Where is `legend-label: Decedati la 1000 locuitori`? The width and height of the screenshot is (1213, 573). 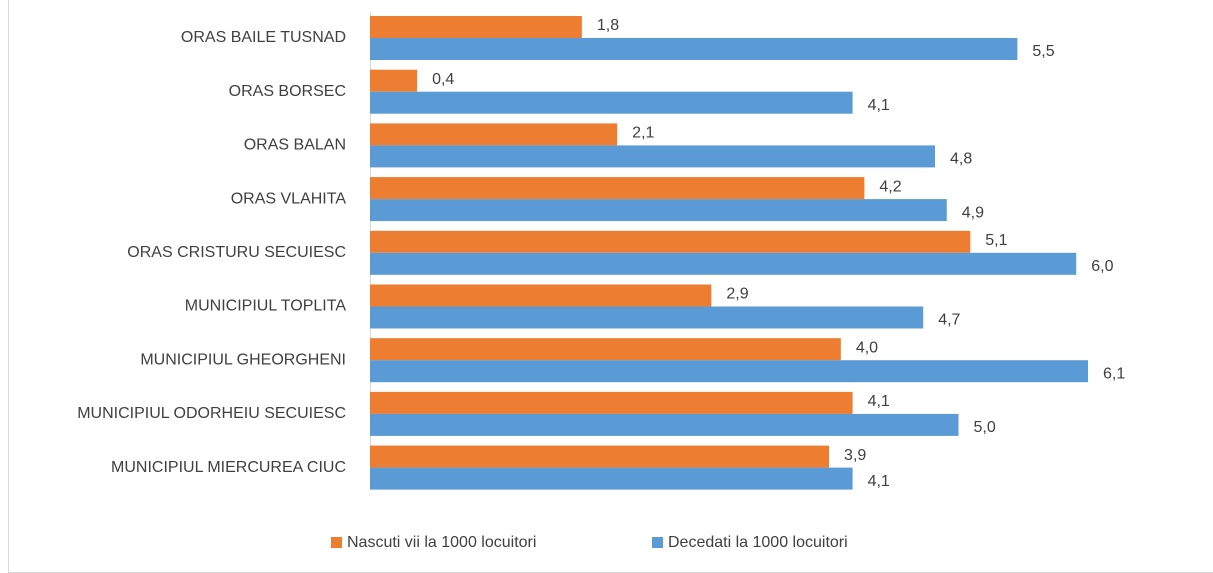
legend-label: Decedati la 1000 locuitori is located at coordinates (758, 542).